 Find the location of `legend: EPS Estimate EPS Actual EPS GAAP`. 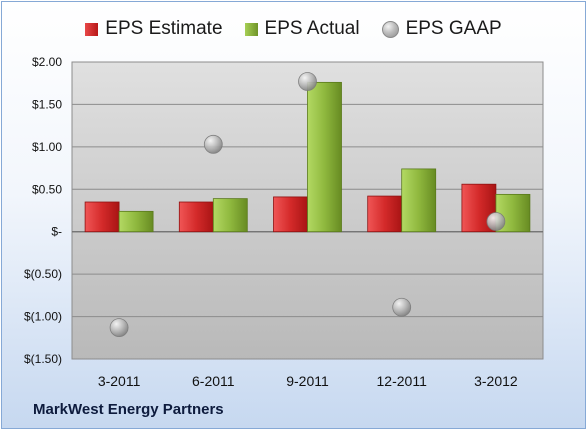

legend: EPS Estimate EPS Actual EPS GAAP is located at coordinates (293, 29).